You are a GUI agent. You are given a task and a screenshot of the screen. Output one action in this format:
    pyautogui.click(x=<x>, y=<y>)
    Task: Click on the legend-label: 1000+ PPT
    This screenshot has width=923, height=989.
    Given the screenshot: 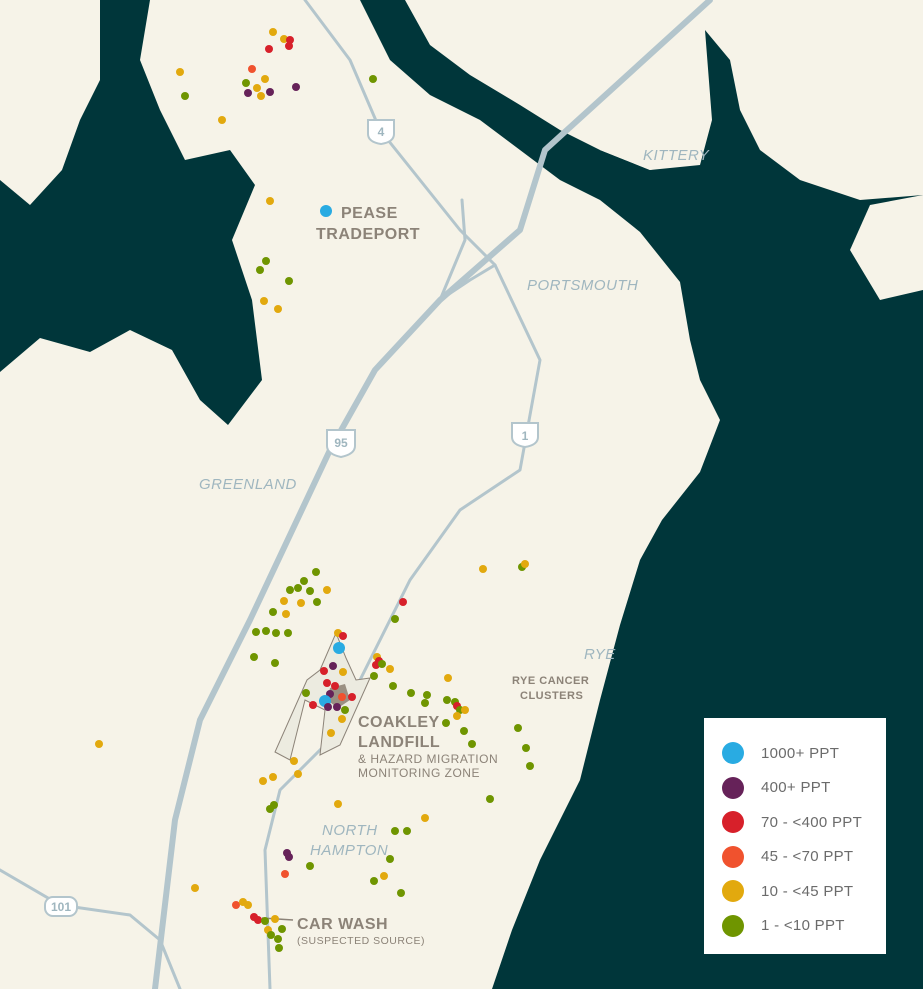 What is the action you would take?
    pyautogui.click(x=800, y=753)
    